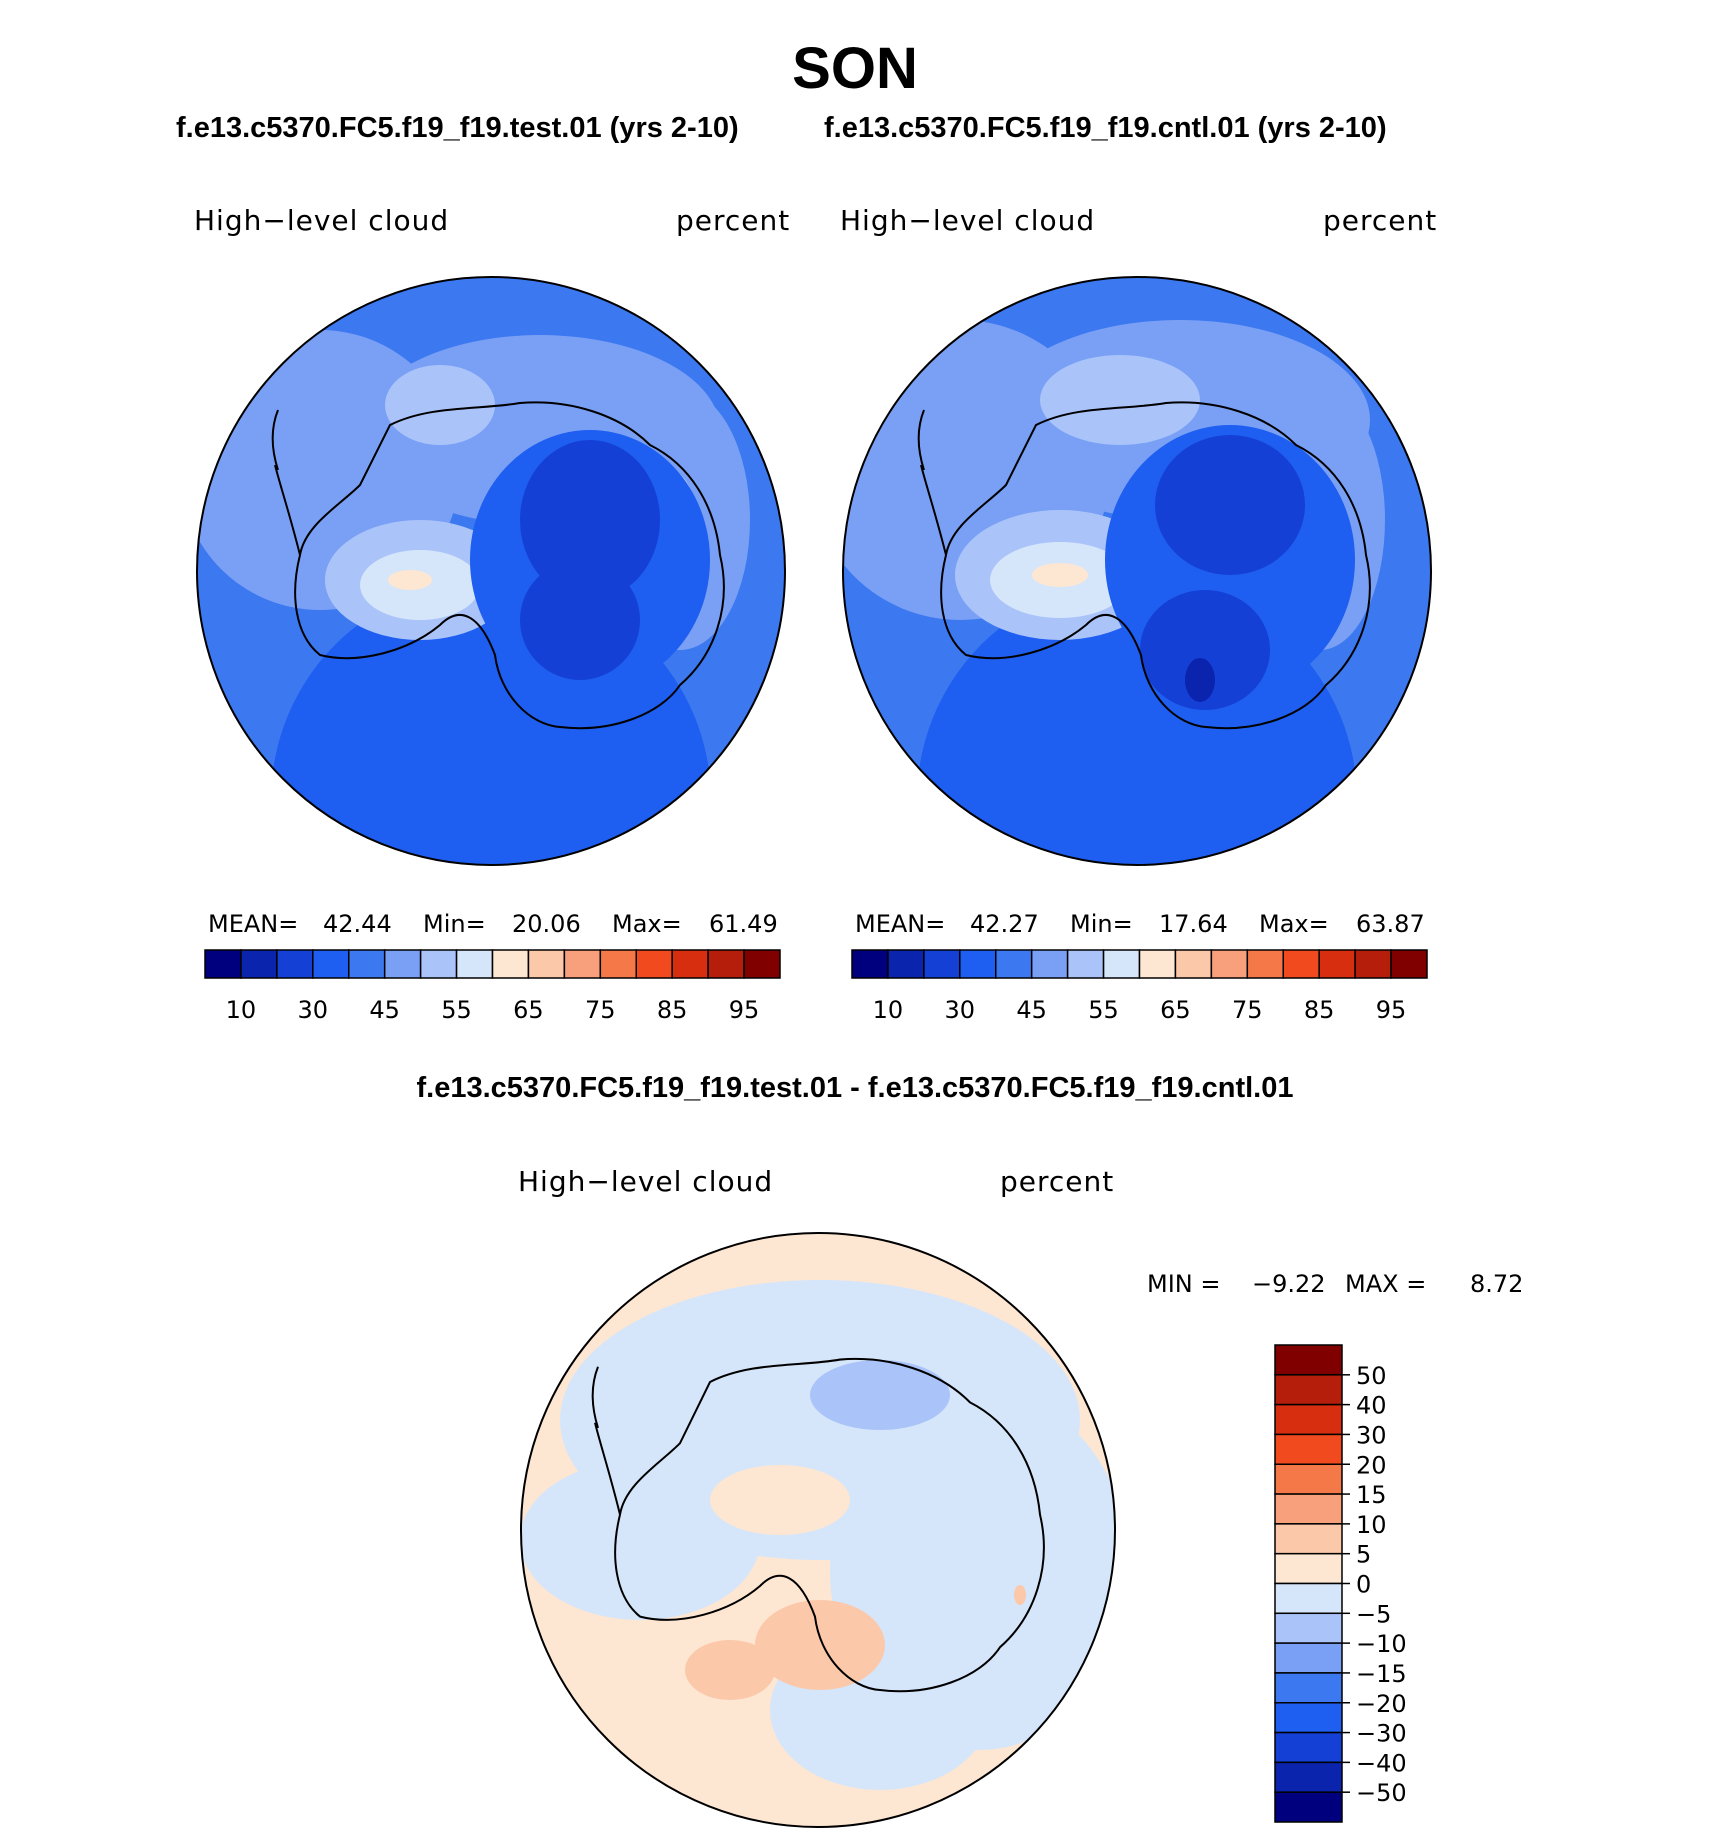  What do you see at coordinates (1381, 1644) in the screenshot?
I see `colorbar-tick-label: −10` at bounding box center [1381, 1644].